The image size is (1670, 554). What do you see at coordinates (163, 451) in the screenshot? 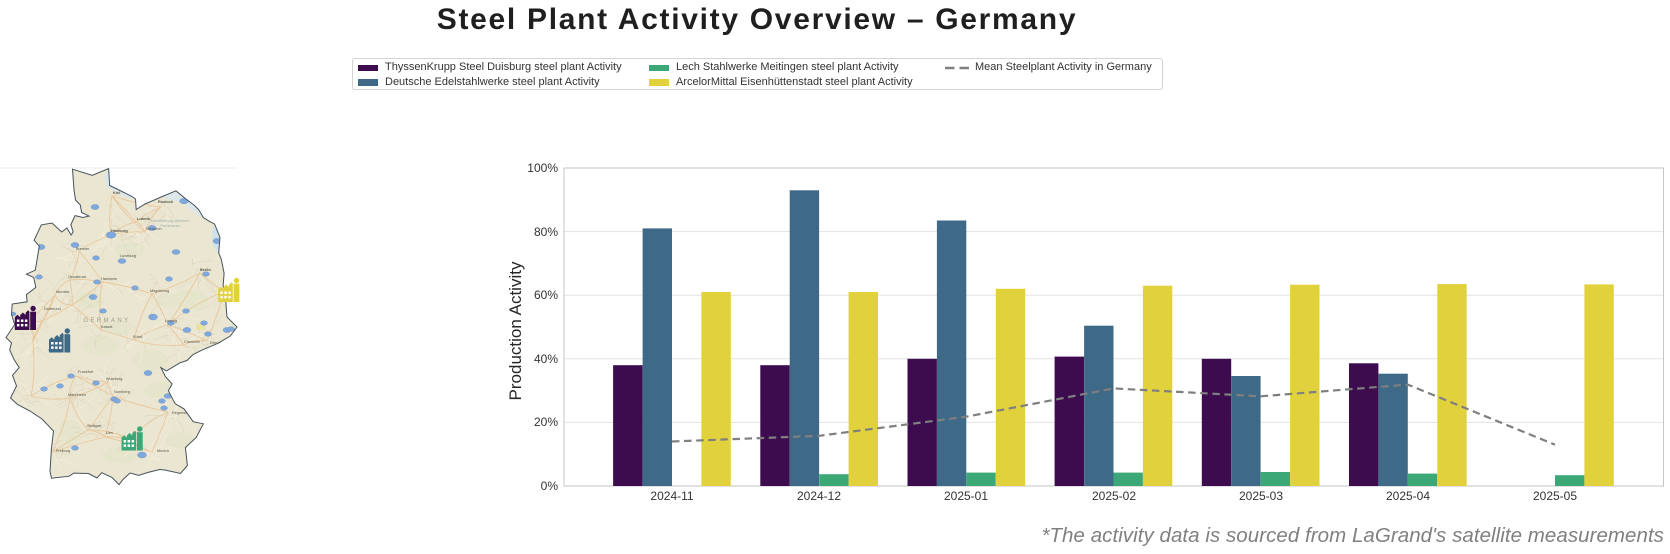
I see `svg-text: Munich` at bounding box center [163, 451].